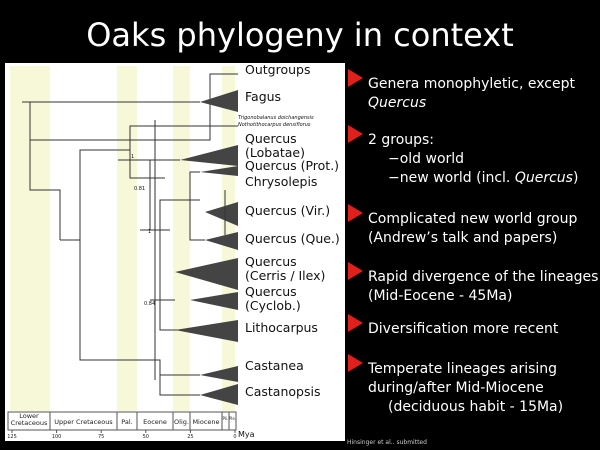 This screenshot has height=450, width=600. I want to click on period-label: Pal., so click(126, 422).